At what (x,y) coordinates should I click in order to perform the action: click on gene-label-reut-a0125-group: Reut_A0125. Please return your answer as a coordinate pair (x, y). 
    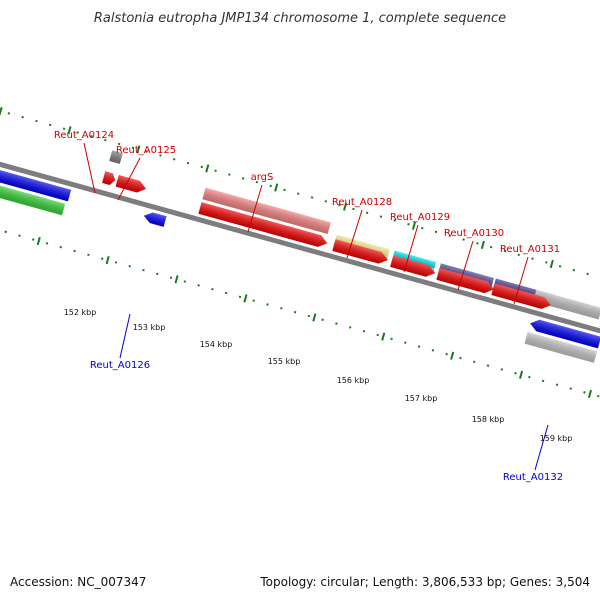
    Looking at the image, I should click on (146, 173).